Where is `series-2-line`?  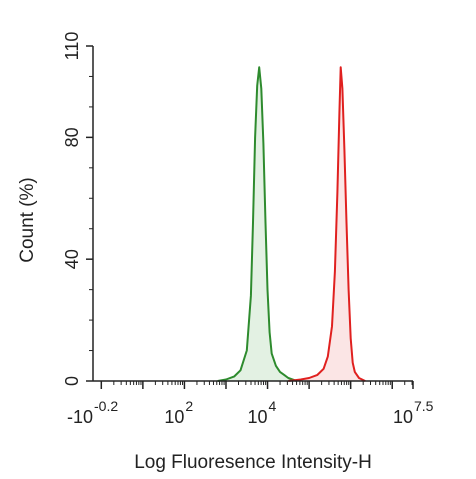 series-2-line is located at coordinates (327, 224).